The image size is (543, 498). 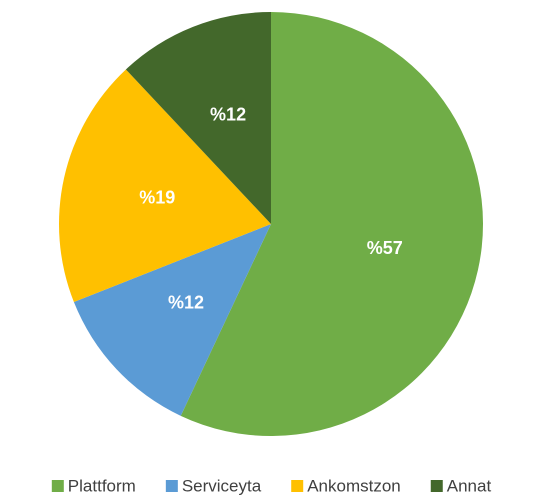 What do you see at coordinates (385, 248) in the screenshot?
I see `value-label: %57` at bounding box center [385, 248].